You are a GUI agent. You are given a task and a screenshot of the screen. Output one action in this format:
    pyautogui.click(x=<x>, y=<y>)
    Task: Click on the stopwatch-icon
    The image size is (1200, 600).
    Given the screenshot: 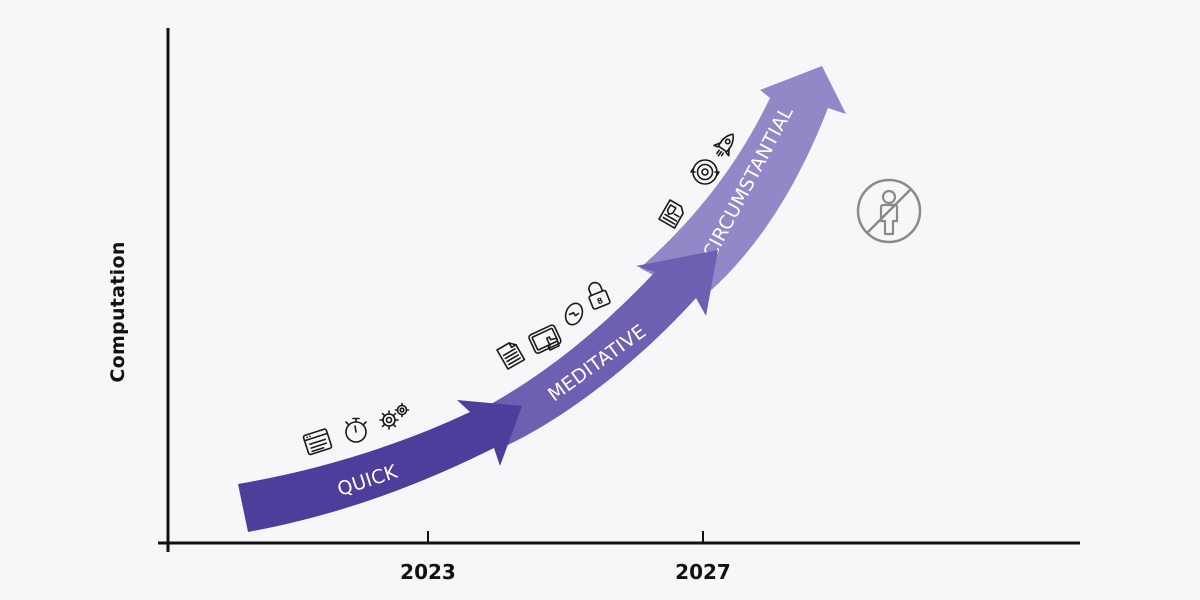 What is the action you would take?
    pyautogui.click(x=356, y=430)
    